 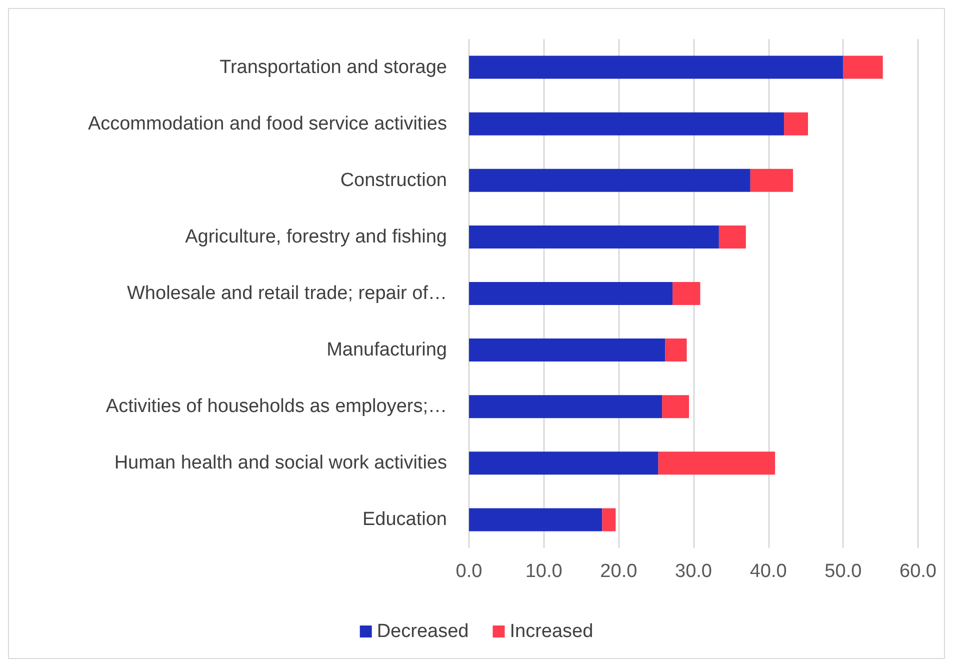 What do you see at coordinates (422, 631) in the screenshot?
I see `legend-label: Decreased` at bounding box center [422, 631].